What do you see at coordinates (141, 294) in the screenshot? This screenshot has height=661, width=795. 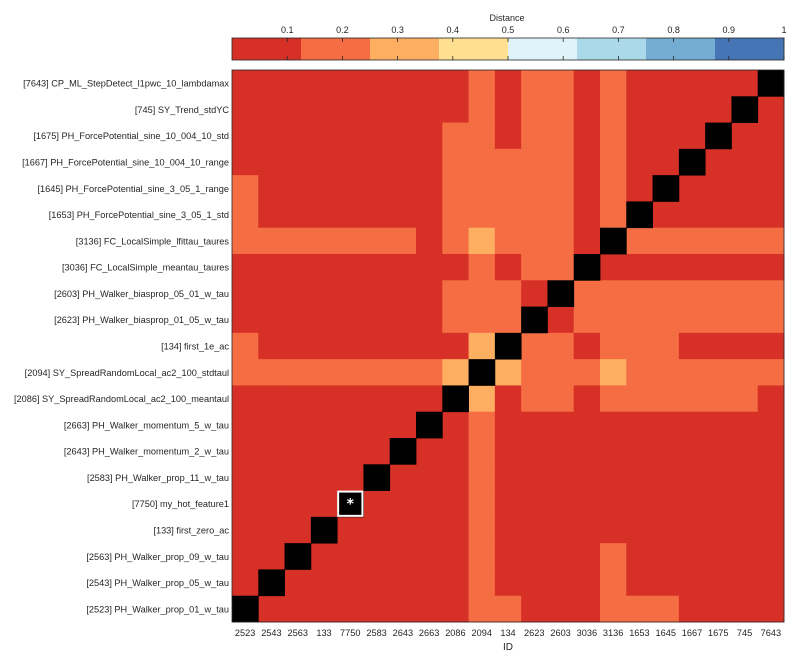 I see `y-tick-label: [2603] PH_Walker_biasprop_05_01_w_tau` at bounding box center [141, 294].